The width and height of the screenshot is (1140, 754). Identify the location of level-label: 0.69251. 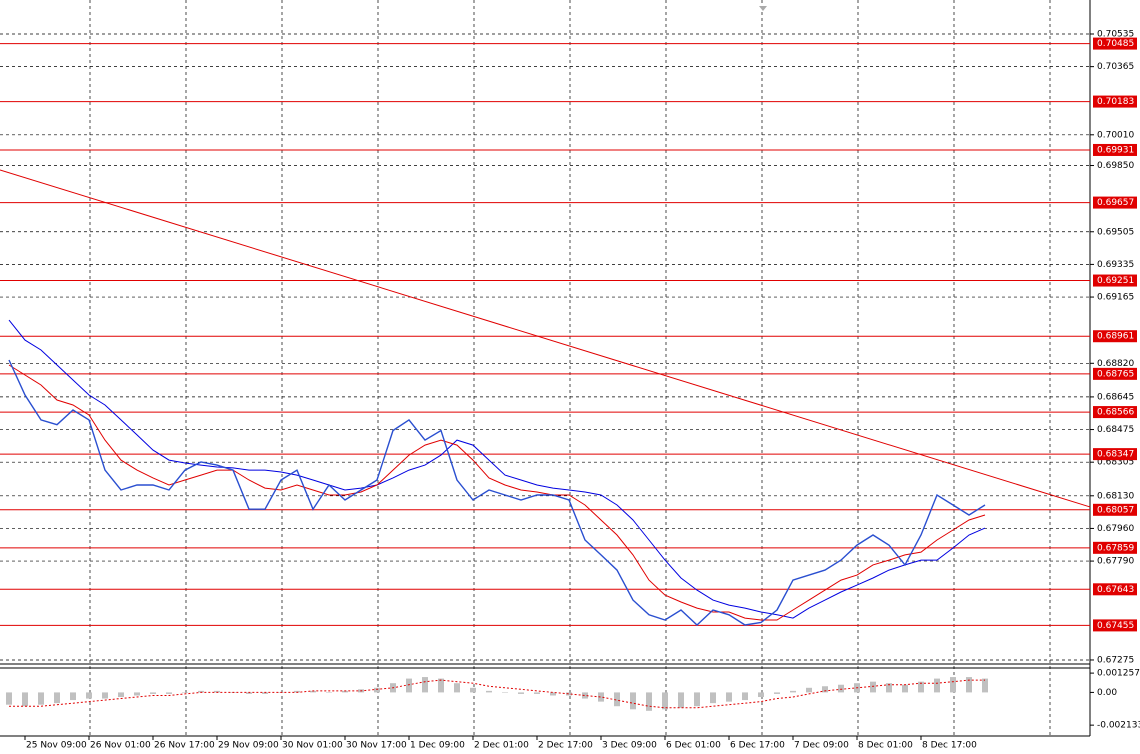
(1115, 281).